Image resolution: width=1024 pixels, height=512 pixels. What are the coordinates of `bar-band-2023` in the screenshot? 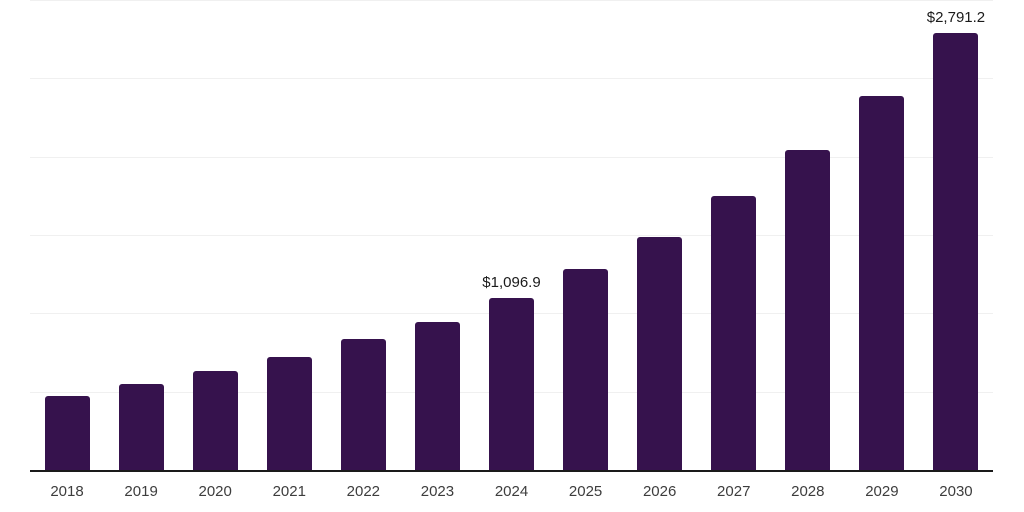 It's located at (437, 235).